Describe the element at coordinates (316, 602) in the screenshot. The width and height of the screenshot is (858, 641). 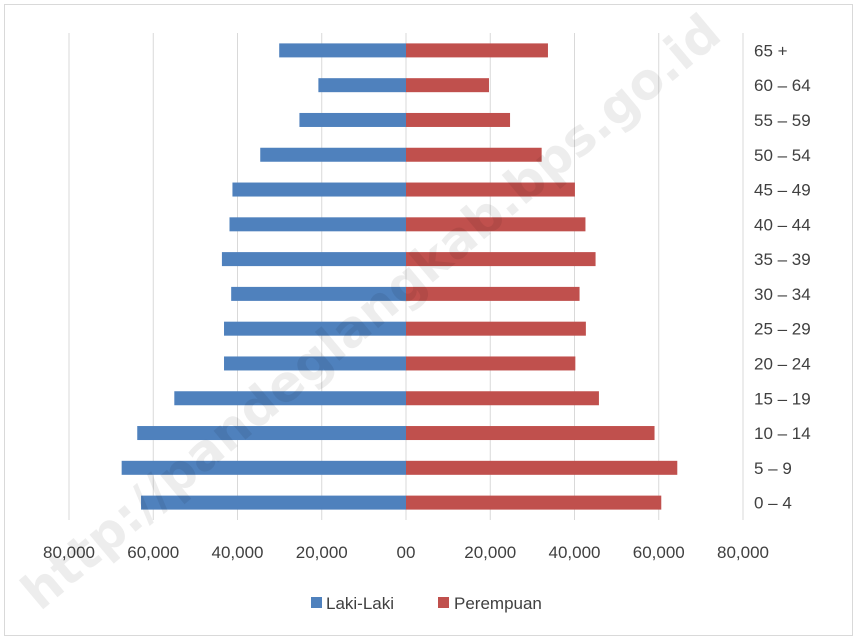
I see `legend-swatch-laki-laki` at that location.